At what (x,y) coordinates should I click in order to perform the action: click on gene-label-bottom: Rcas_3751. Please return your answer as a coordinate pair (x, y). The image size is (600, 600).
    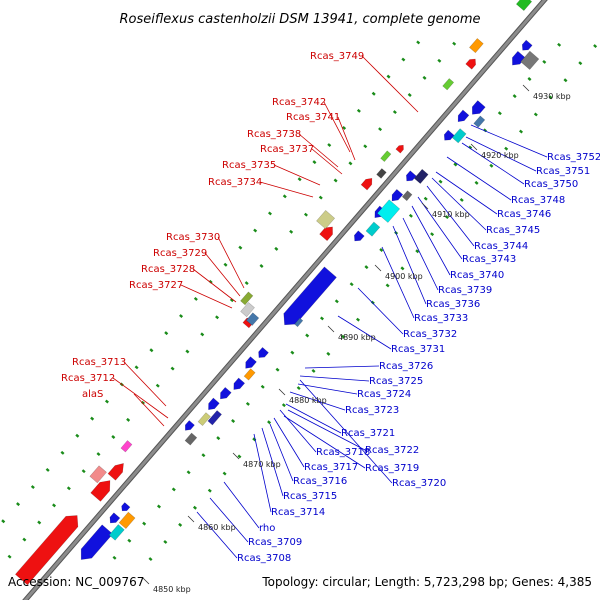
    Looking at the image, I should click on (563, 171).